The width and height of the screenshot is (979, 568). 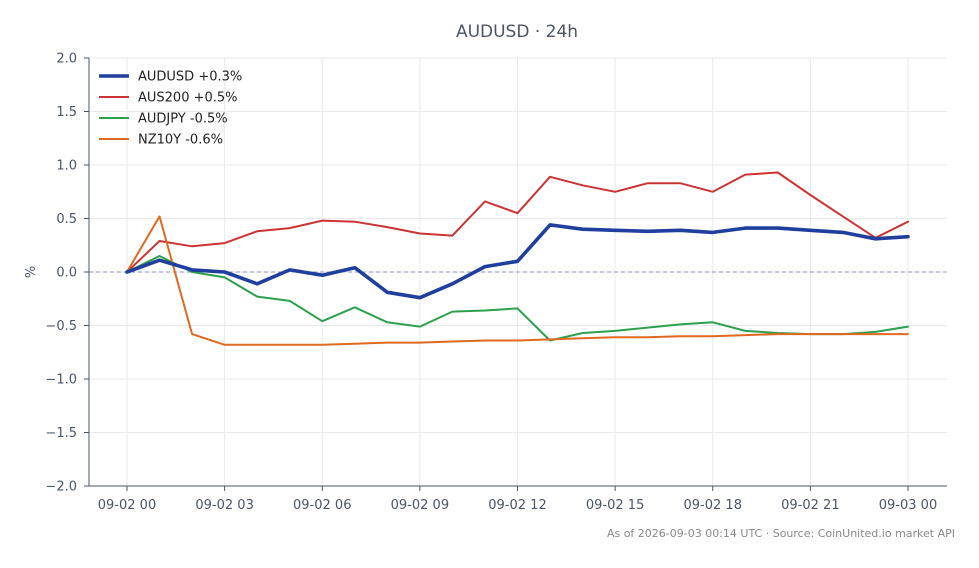 What do you see at coordinates (188, 98) in the screenshot?
I see `legend-label: AUS200 +0.5%` at bounding box center [188, 98].